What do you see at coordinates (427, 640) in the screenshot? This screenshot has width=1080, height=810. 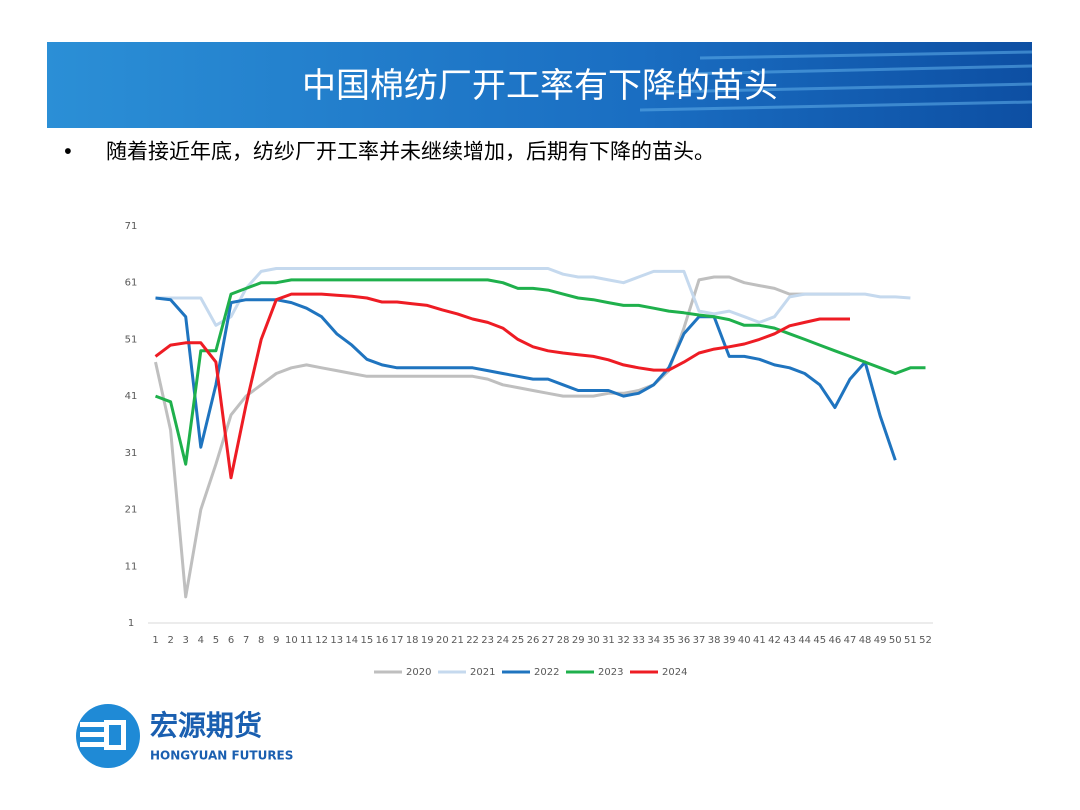 I see `x-tick-label: 19` at bounding box center [427, 640].